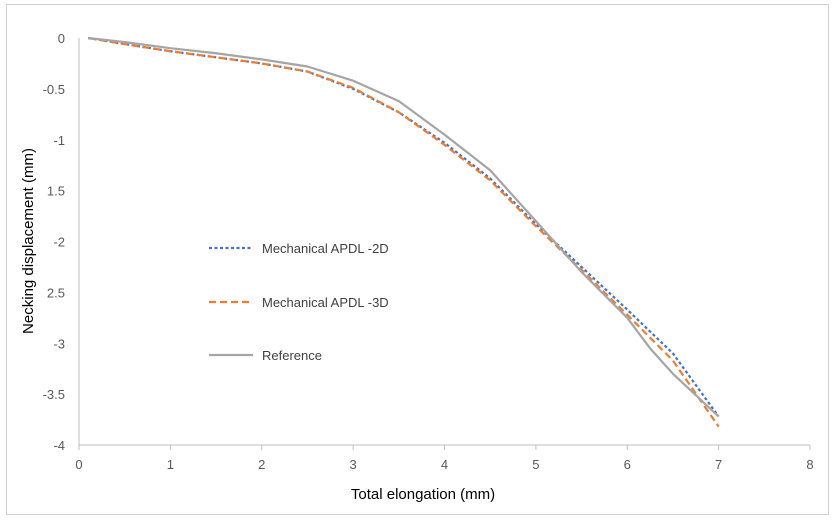  What do you see at coordinates (261, 464) in the screenshot?
I see `x-tick-label: 2` at bounding box center [261, 464].